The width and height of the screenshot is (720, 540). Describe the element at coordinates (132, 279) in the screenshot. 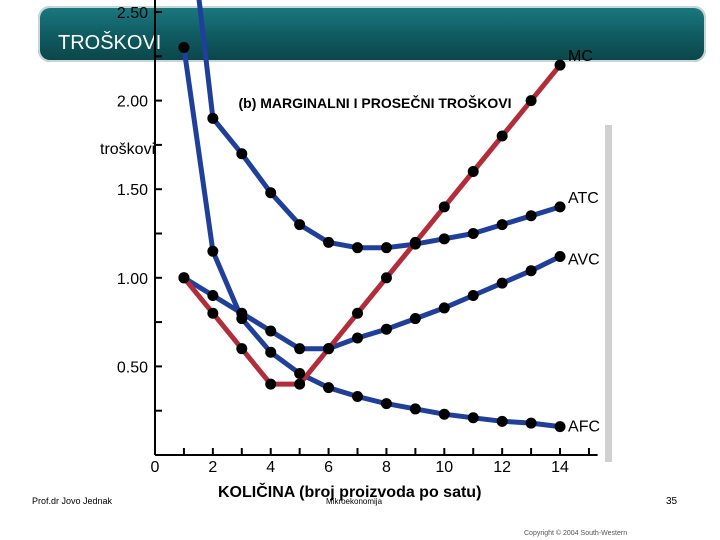

I see `y-tick-label: 1.00` at that location.